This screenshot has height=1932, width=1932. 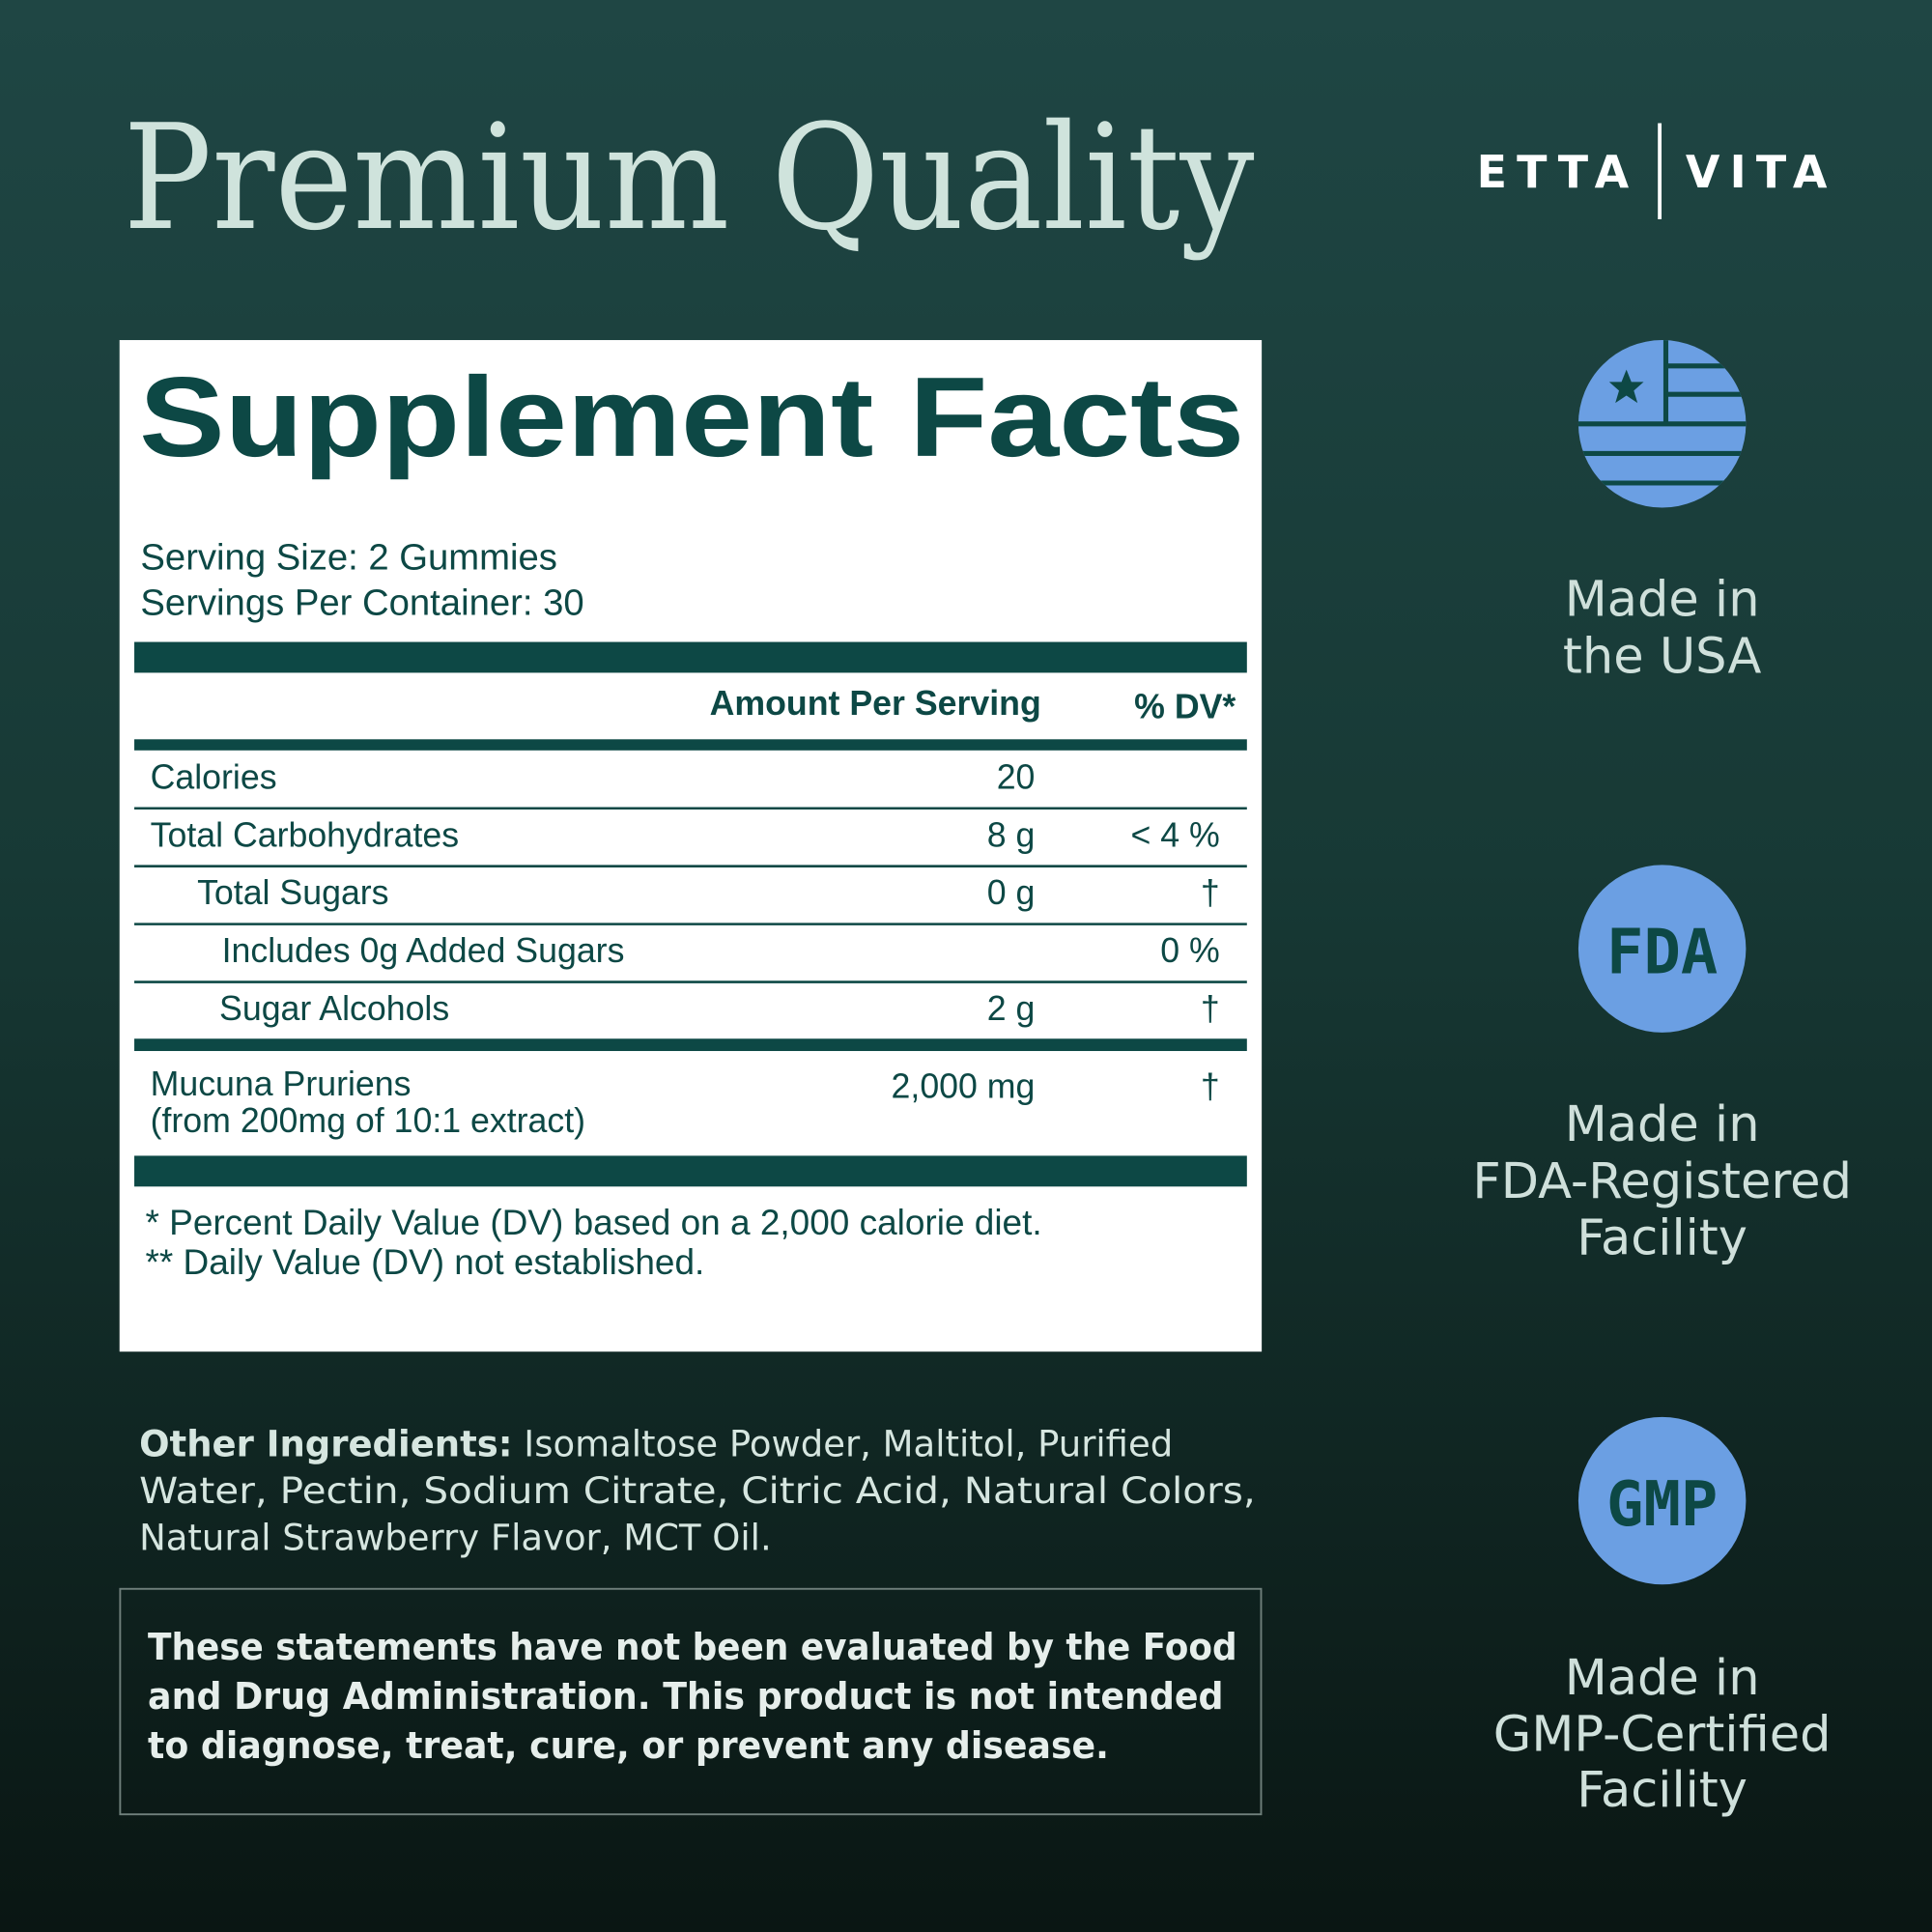 I want to click on row-amount: 2,000 mg, so click(x=964, y=1085).